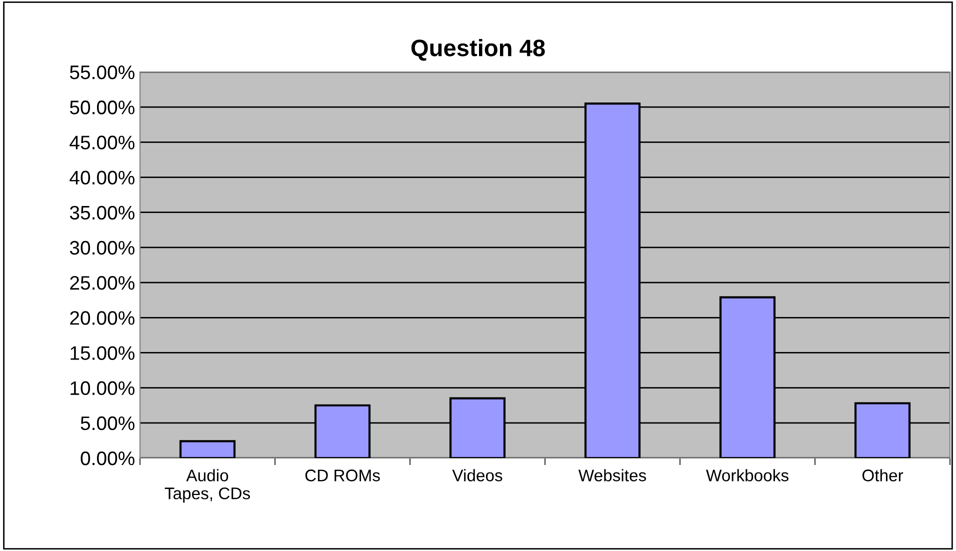 This screenshot has height=551, width=956. What do you see at coordinates (102, 353) in the screenshot?
I see `y-tick-label: 15.00%` at bounding box center [102, 353].